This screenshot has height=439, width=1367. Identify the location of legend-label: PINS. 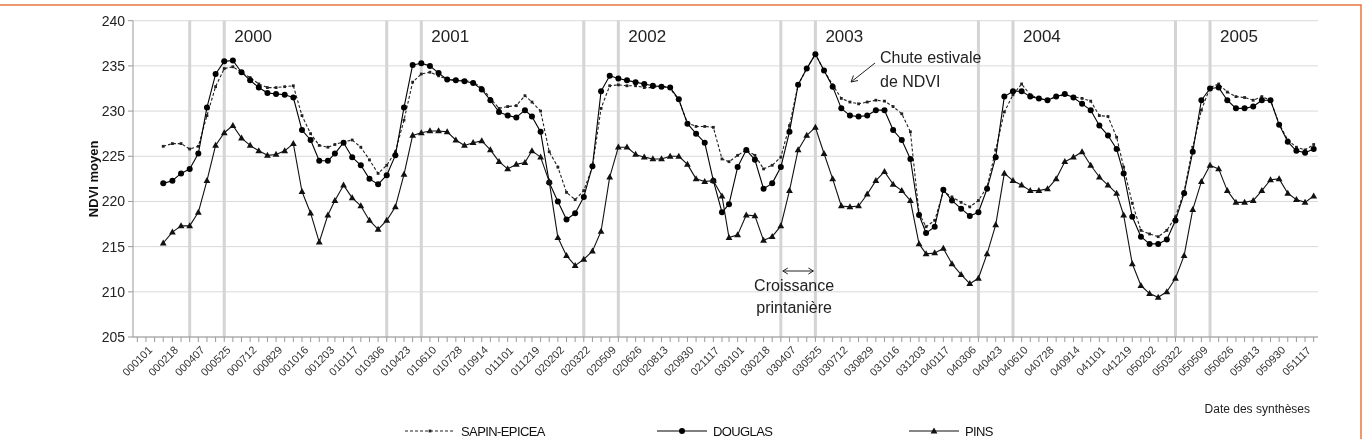
(979, 431).